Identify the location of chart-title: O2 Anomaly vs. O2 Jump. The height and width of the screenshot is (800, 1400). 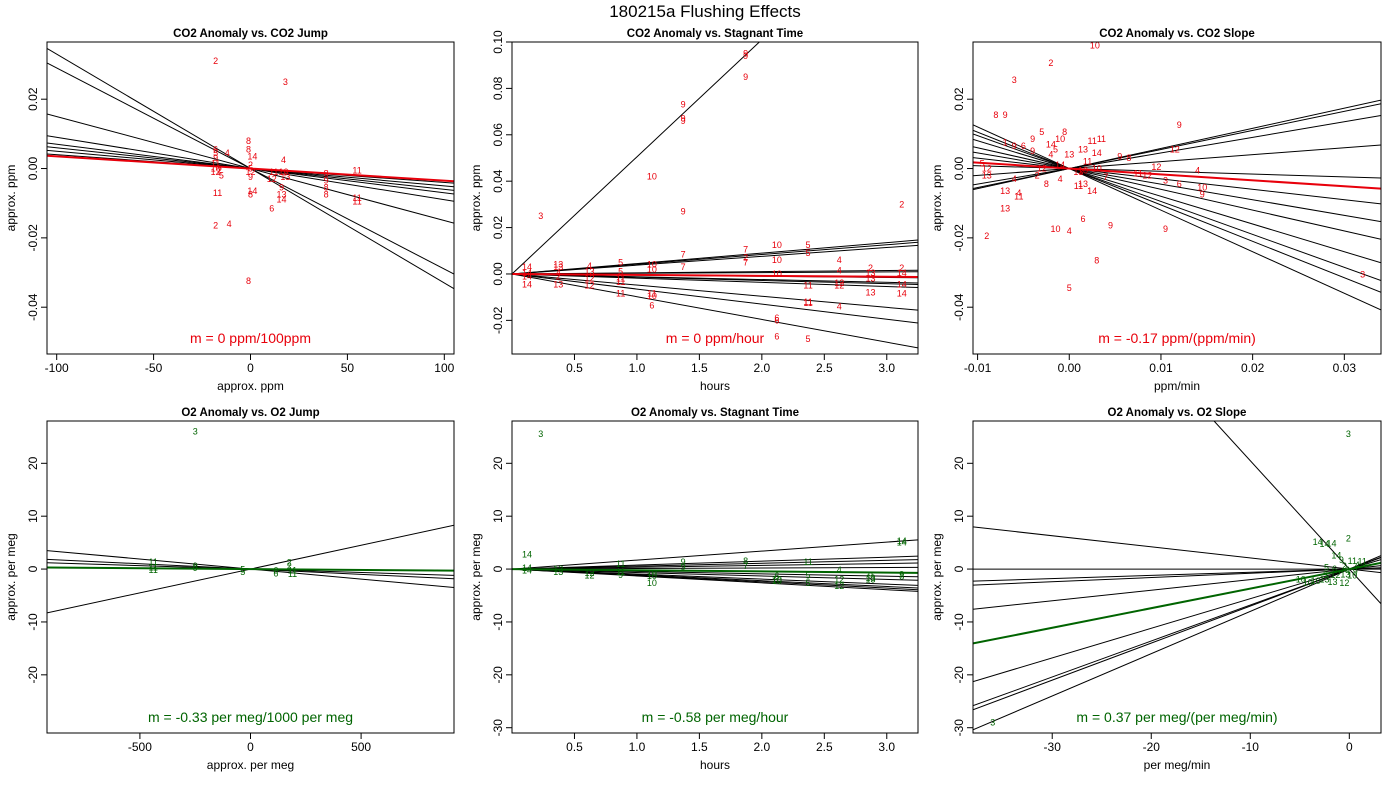
(250, 413).